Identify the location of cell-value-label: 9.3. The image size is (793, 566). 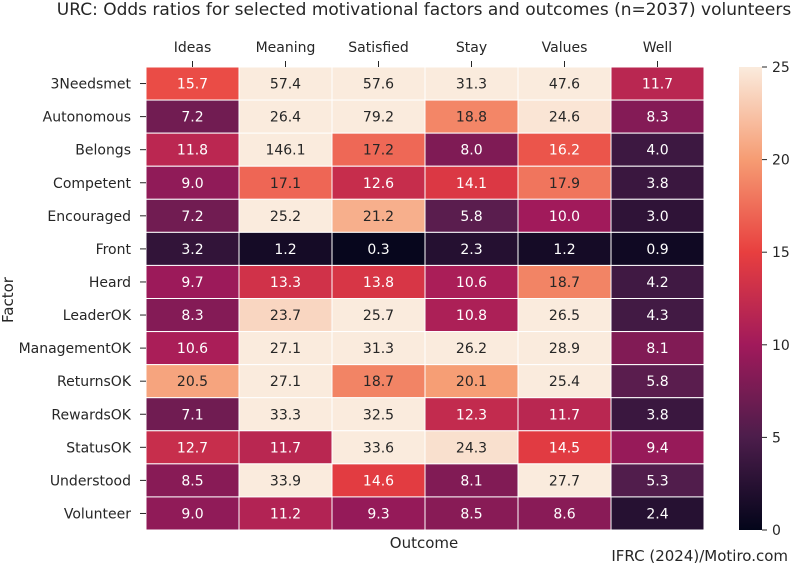
(378, 514).